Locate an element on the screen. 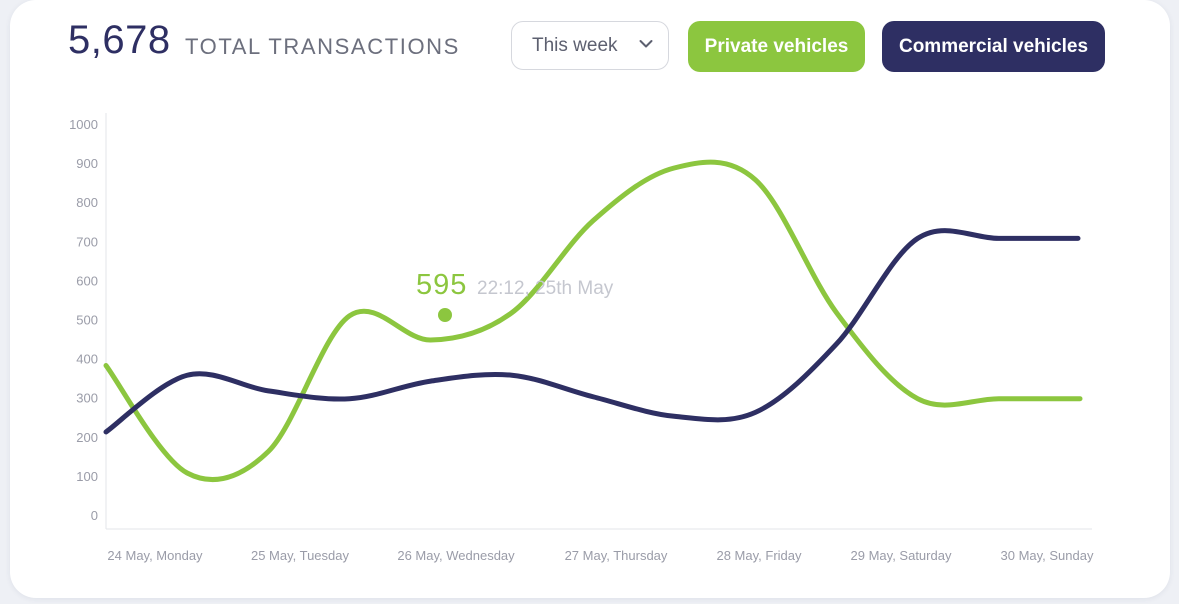 The width and height of the screenshot is (1179, 604). y-tick-label-700: 700 is located at coordinates (87, 241).